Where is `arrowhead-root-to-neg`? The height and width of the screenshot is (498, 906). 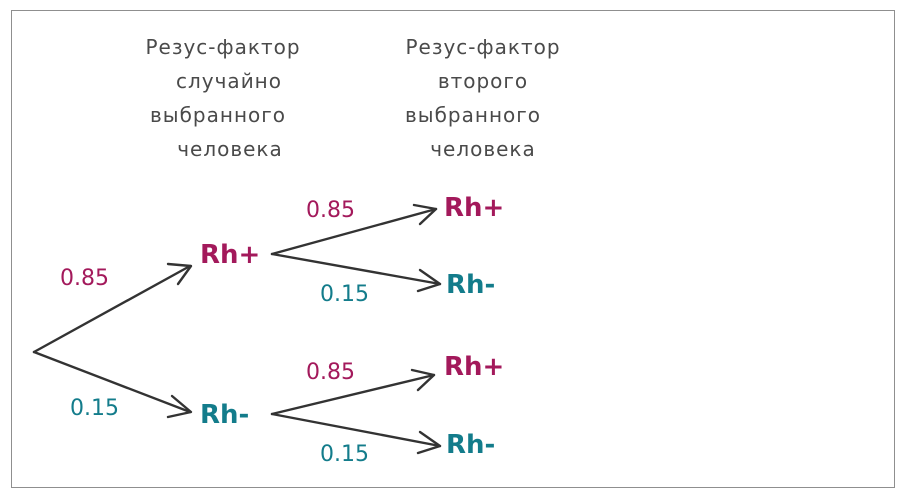 arrowhead-root-to-neg is located at coordinates (179, 406).